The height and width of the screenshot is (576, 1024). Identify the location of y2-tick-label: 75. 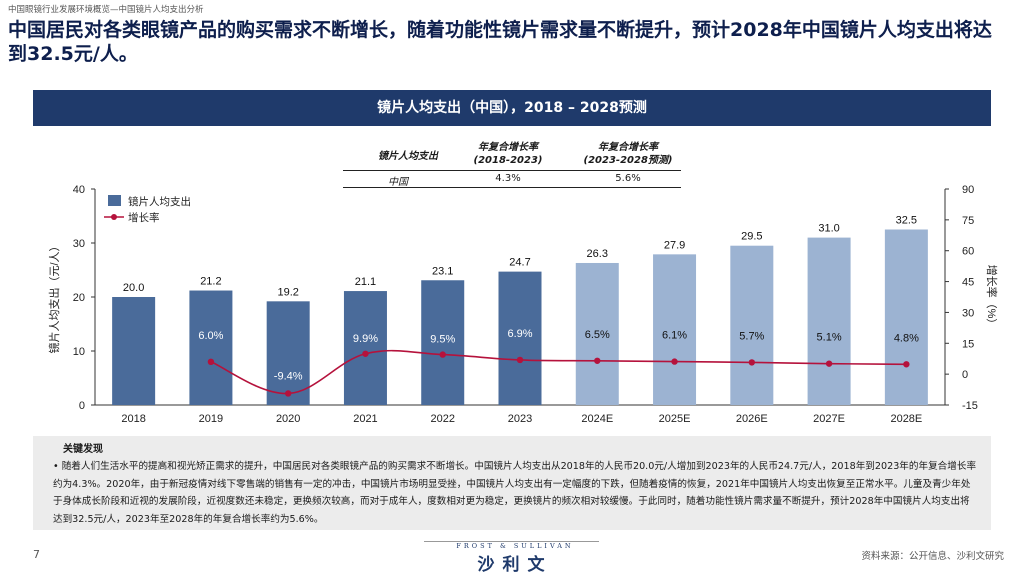
(968, 221).